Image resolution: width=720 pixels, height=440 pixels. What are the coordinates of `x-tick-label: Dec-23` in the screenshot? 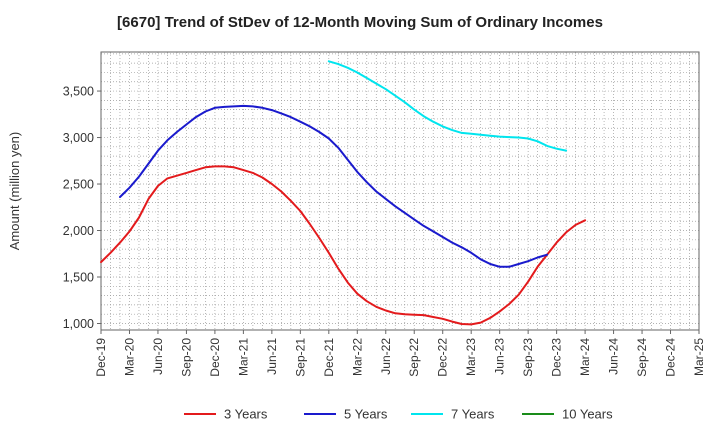 It's located at (557, 357).